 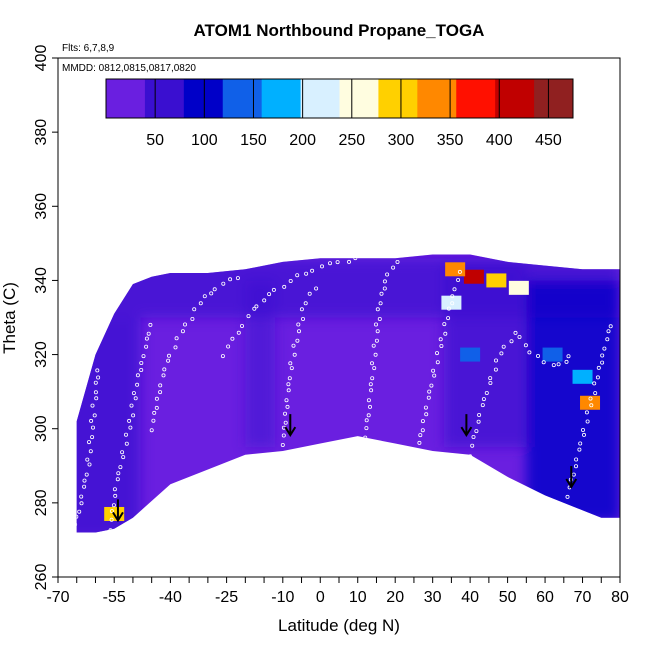 I want to click on dates-note: MMDD: 0812,0815,0817,0820, so click(x=129, y=68).